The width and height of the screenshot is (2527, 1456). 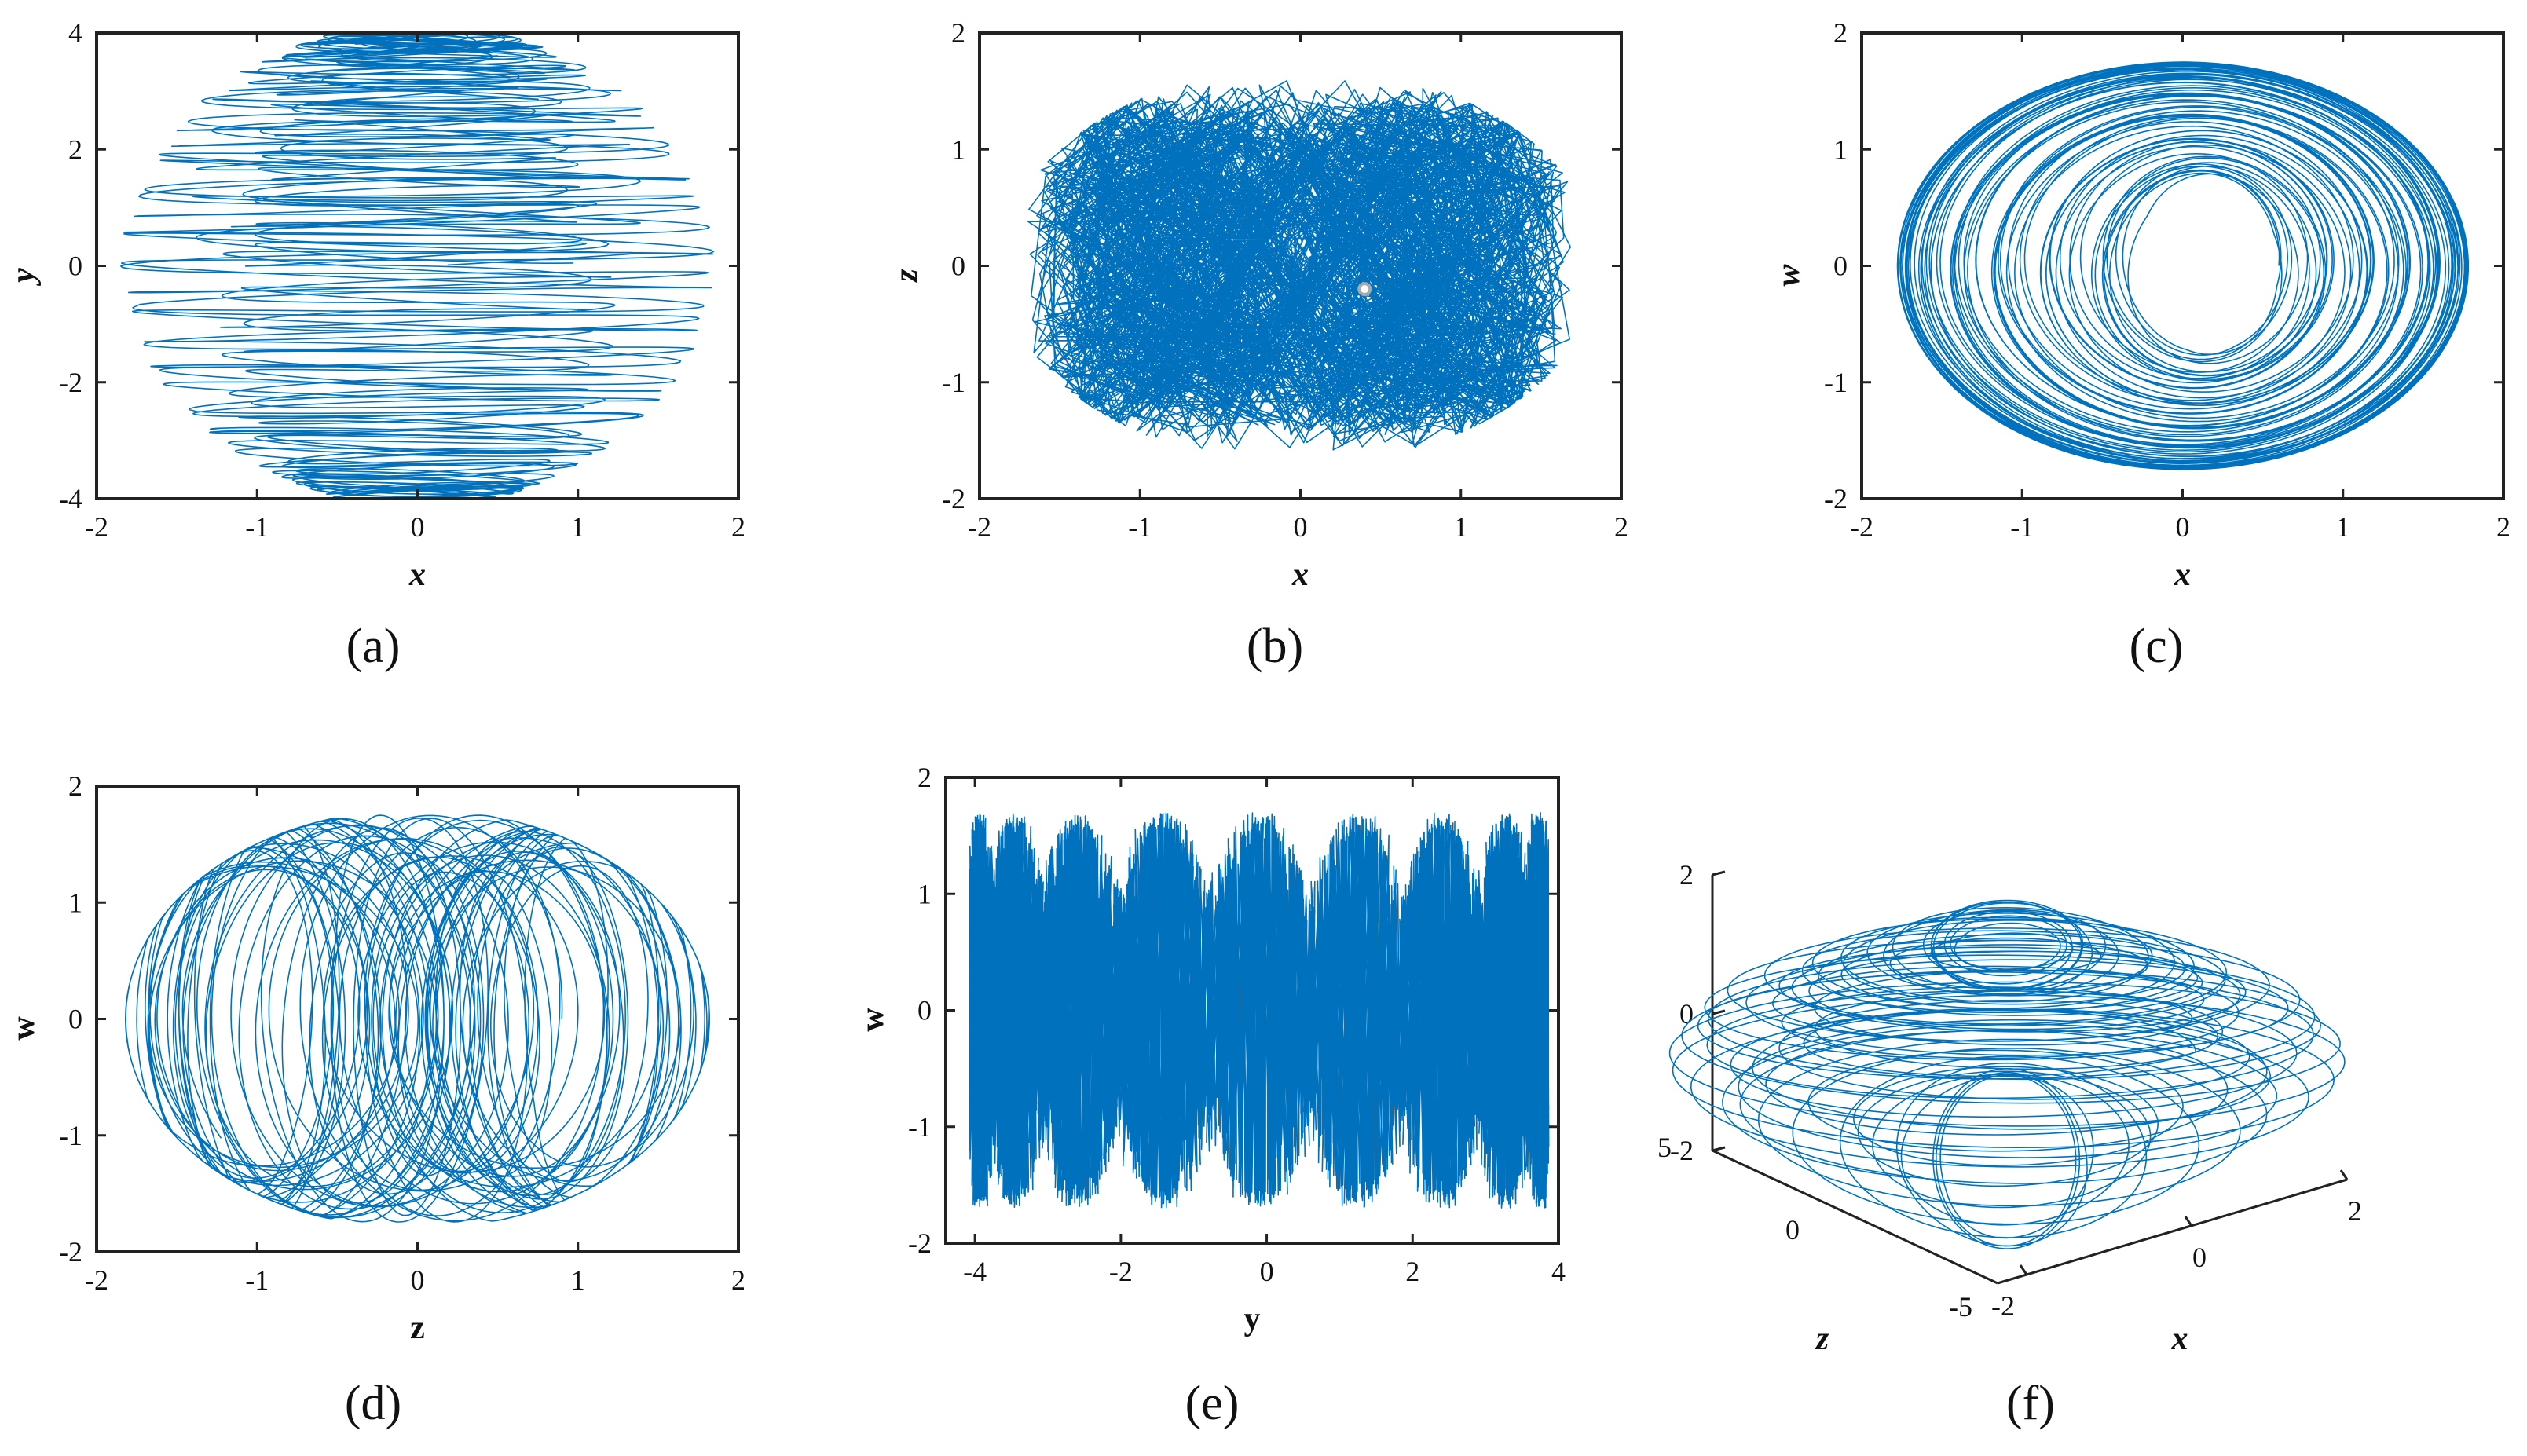 What do you see at coordinates (374, 646) in the screenshot?
I see `panel-label: (a)` at bounding box center [374, 646].